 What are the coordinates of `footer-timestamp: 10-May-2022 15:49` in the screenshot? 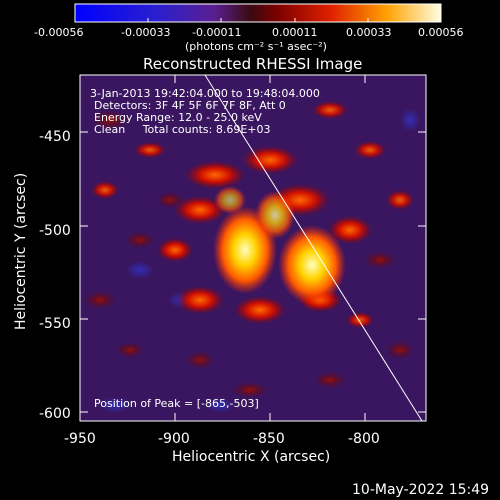 It's located at (420, 490).